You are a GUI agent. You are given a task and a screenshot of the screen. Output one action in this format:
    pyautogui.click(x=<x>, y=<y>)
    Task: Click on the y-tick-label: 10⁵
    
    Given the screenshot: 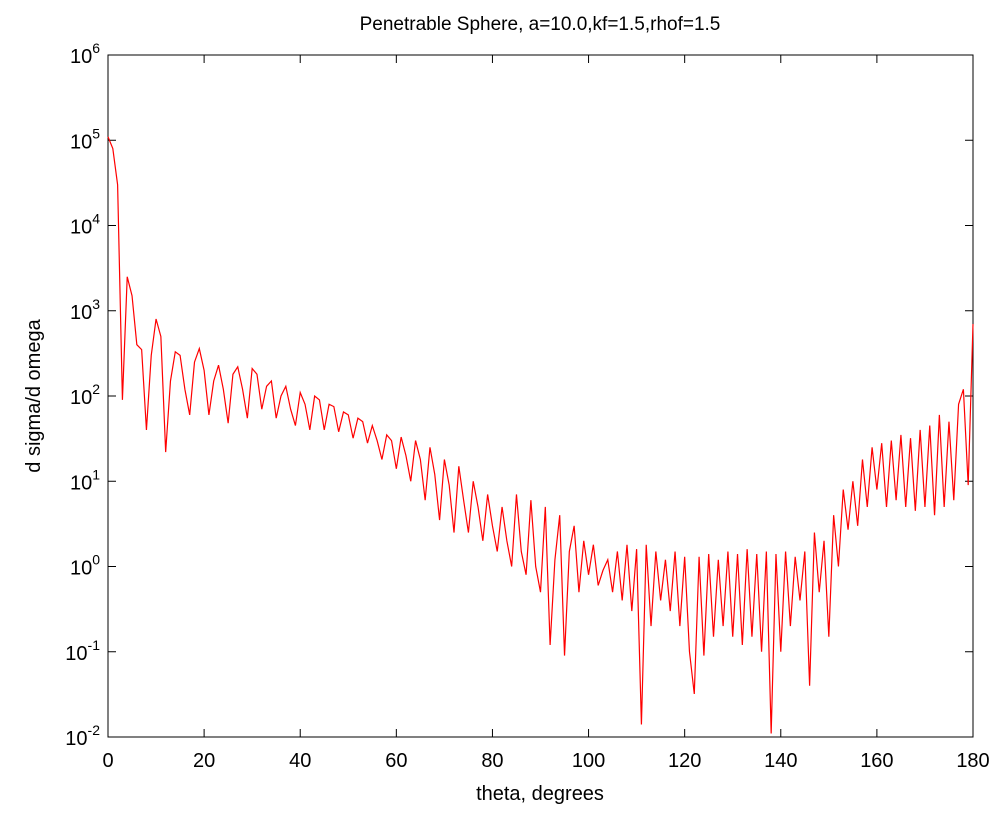 What is the action you would take?
    pyautogui.click(x=85, y=139)
    